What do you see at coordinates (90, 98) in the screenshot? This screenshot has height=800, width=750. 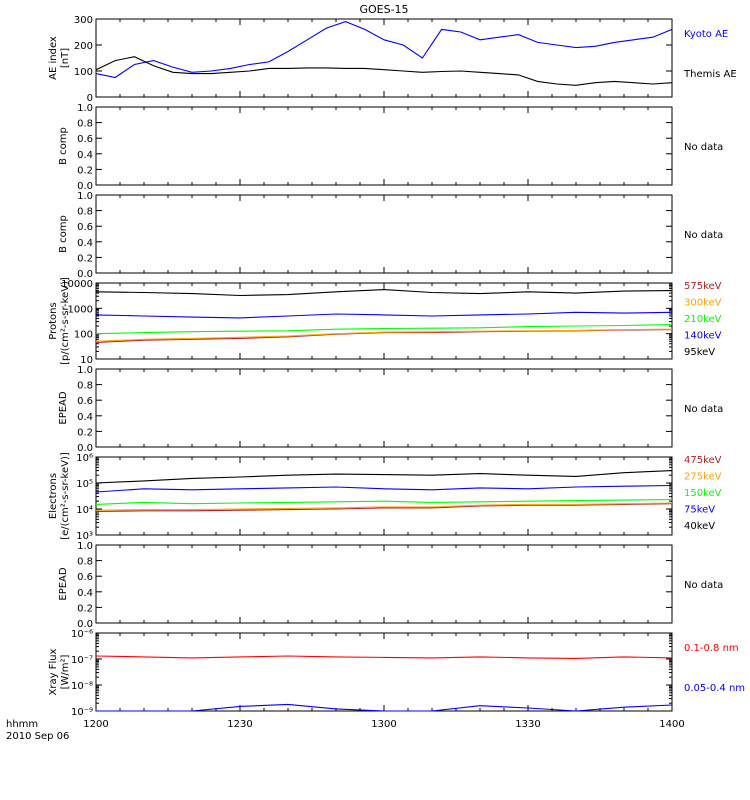 I see `y-tick-label: 0` at bounding box center [90, 98].